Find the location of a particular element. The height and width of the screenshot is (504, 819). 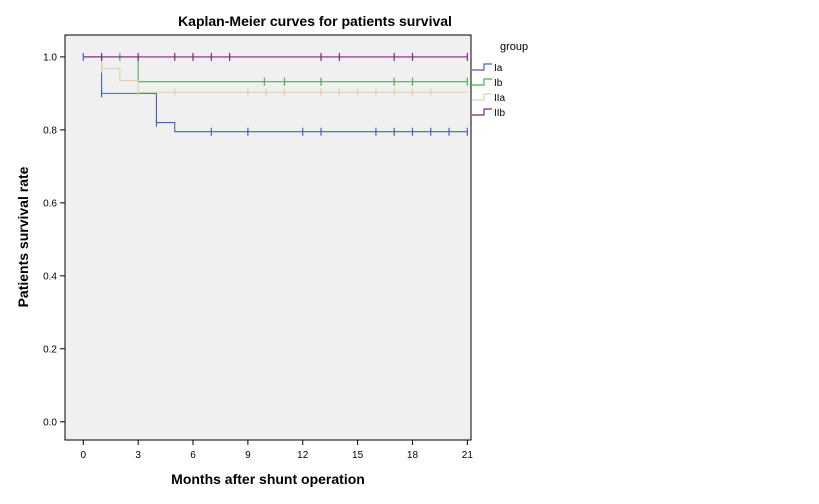

legend-swatch-IIb is located at coordinates (482, 112).